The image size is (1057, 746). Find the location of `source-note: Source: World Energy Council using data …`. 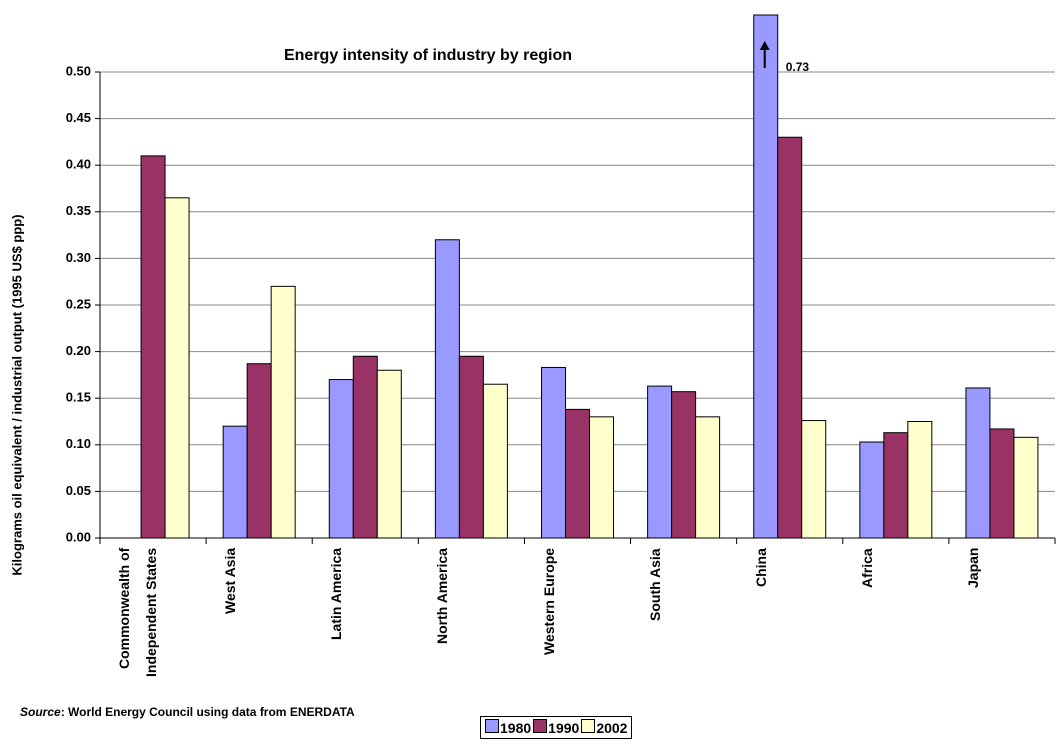

source-note: Source: World Energy Council using data … is located at coordinates (220, 712).